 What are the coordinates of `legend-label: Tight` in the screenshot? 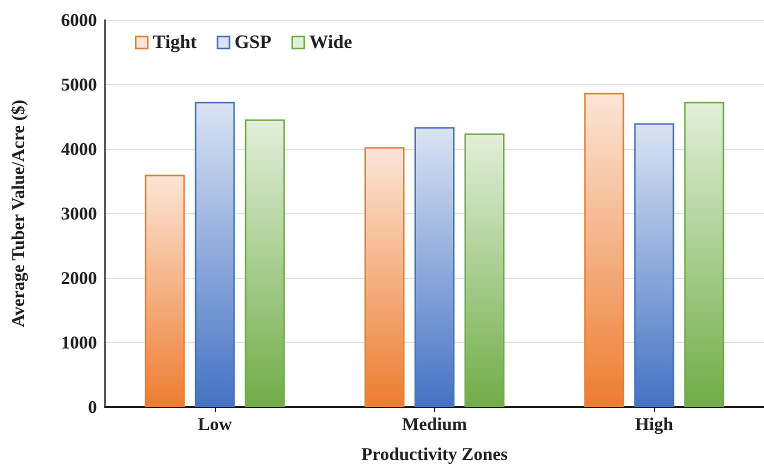 It's located at (175, 42).